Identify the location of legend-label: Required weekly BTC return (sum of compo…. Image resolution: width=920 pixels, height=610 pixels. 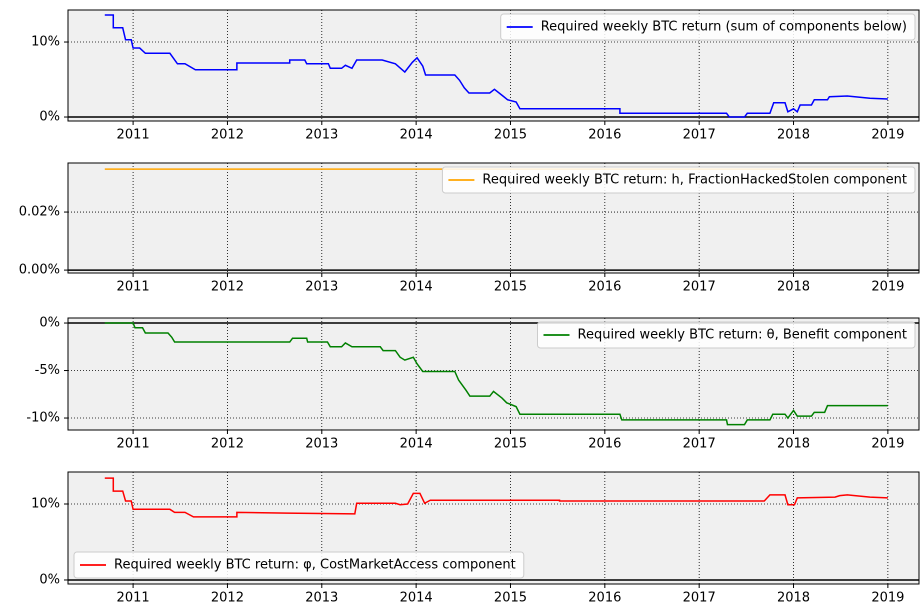
(724, 27).